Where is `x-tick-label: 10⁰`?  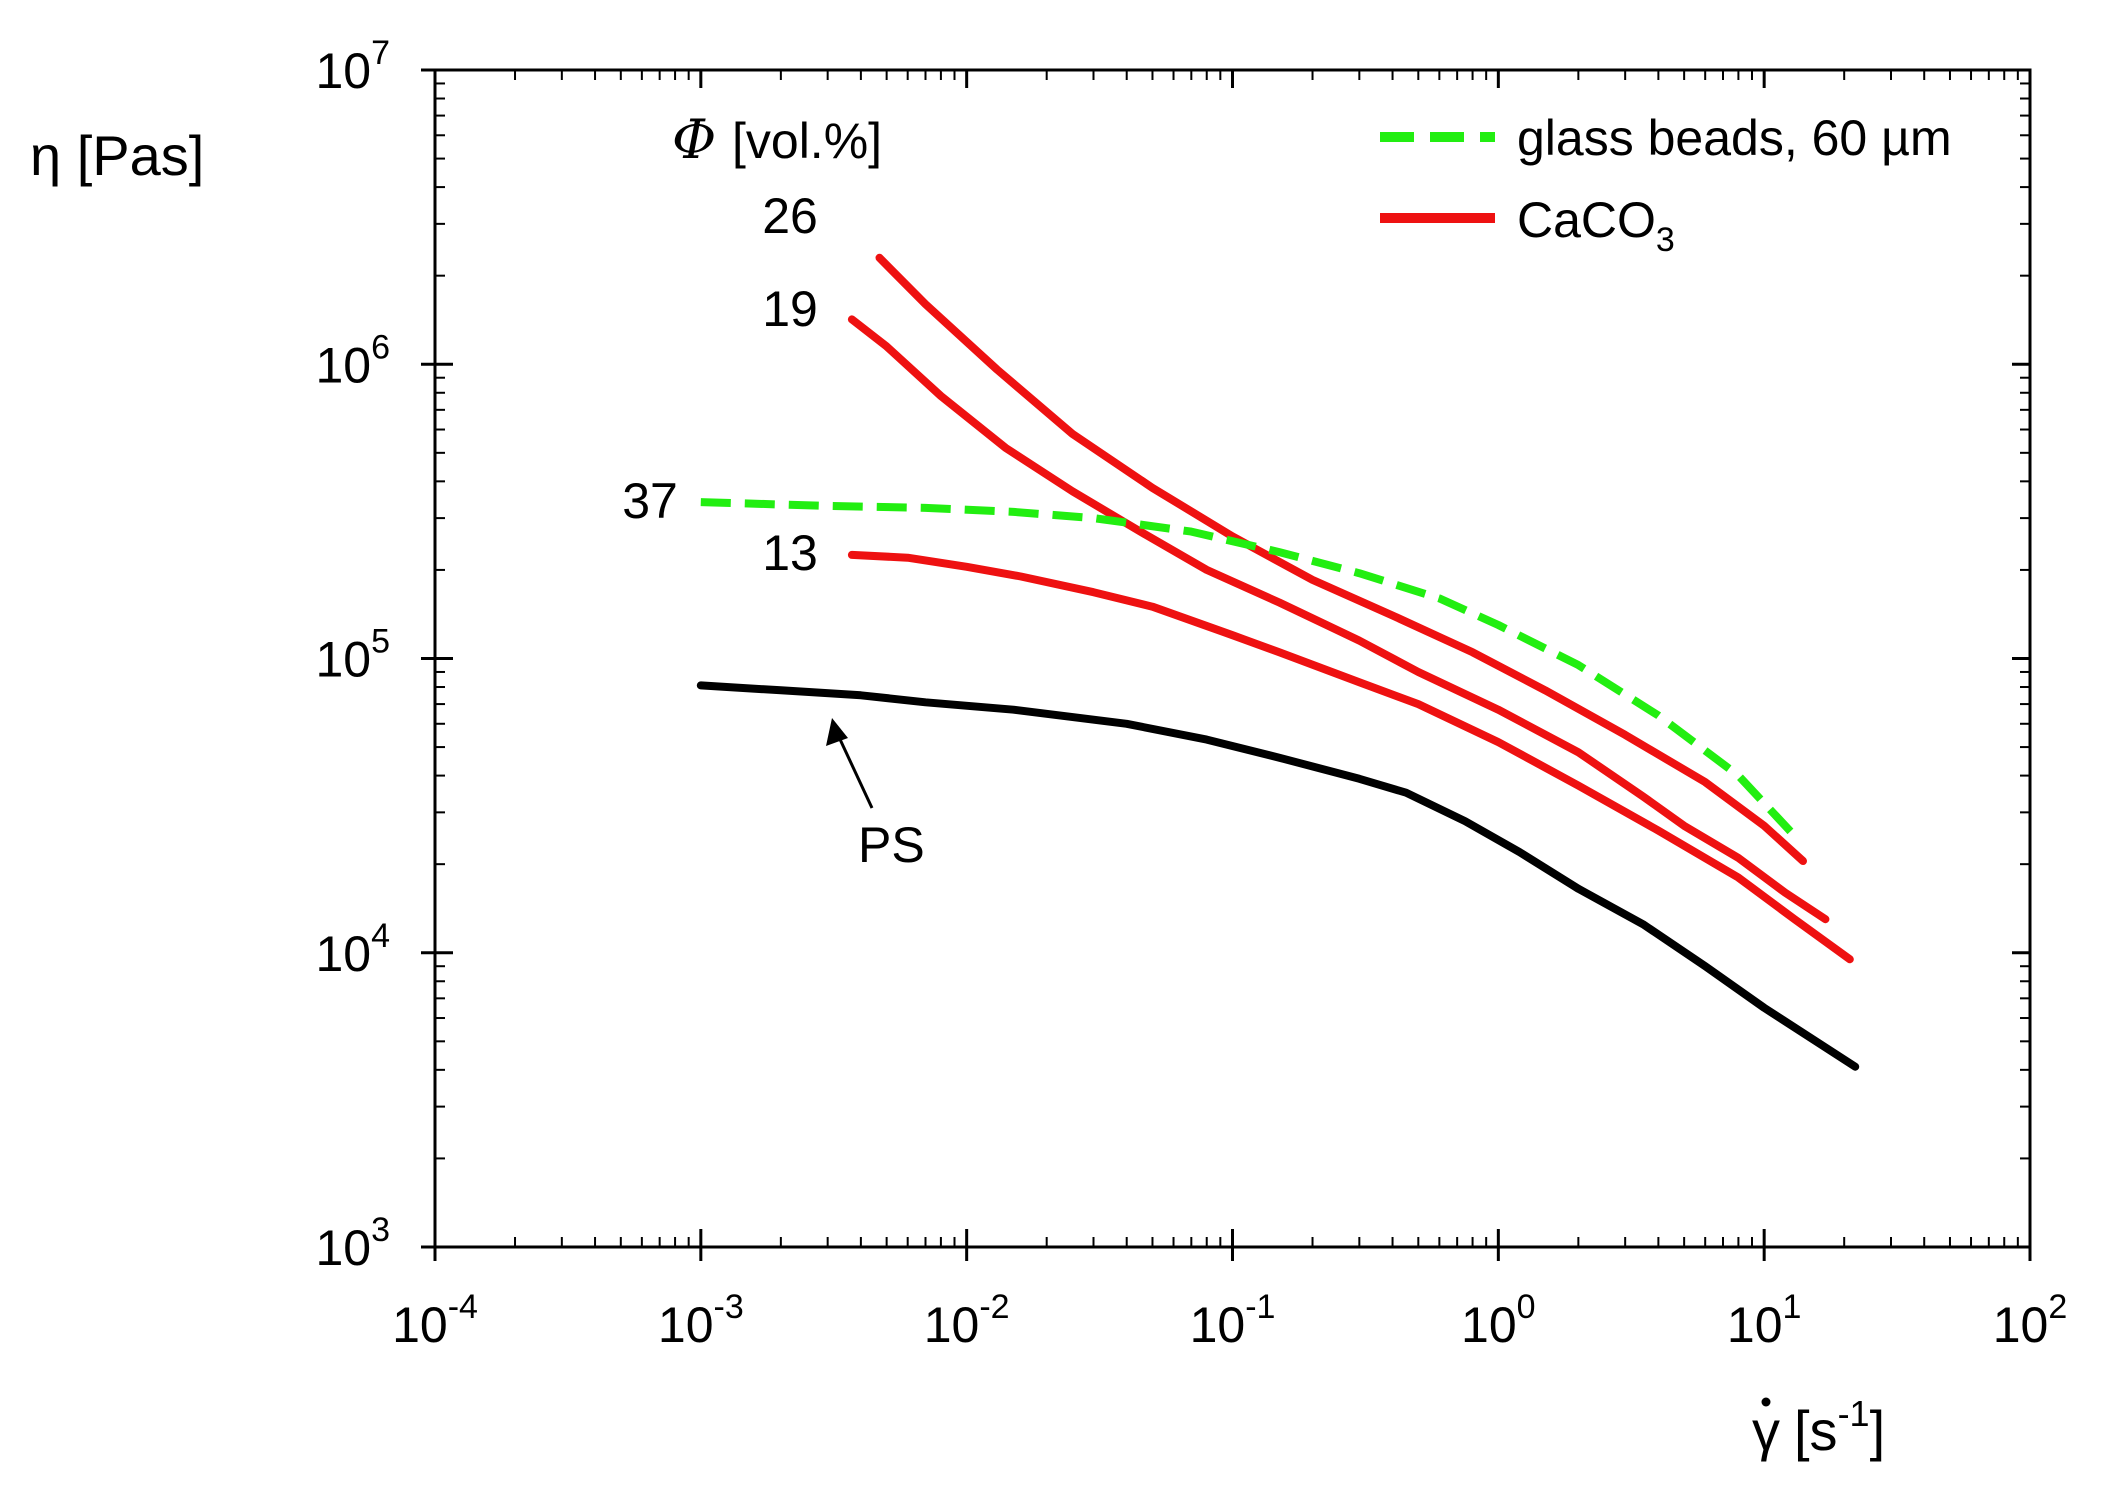
x-tick-label: 10⁰ is located at coordinates (1498, 1320).